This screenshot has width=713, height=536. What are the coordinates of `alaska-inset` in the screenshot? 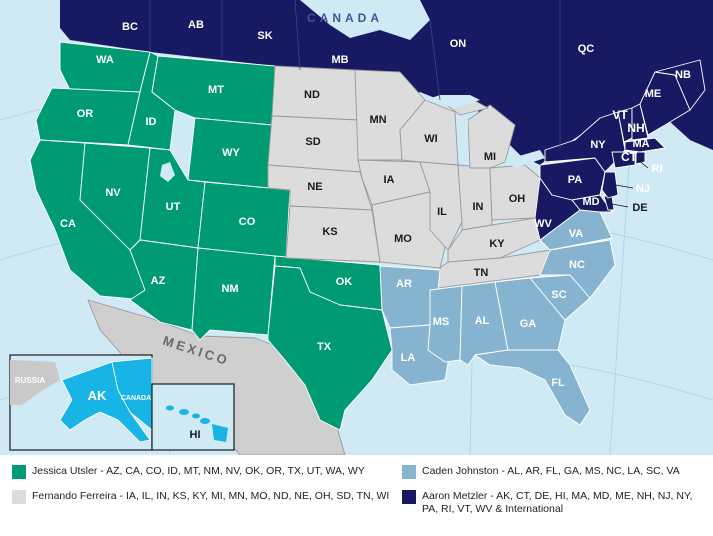 It's located at (81, 402).